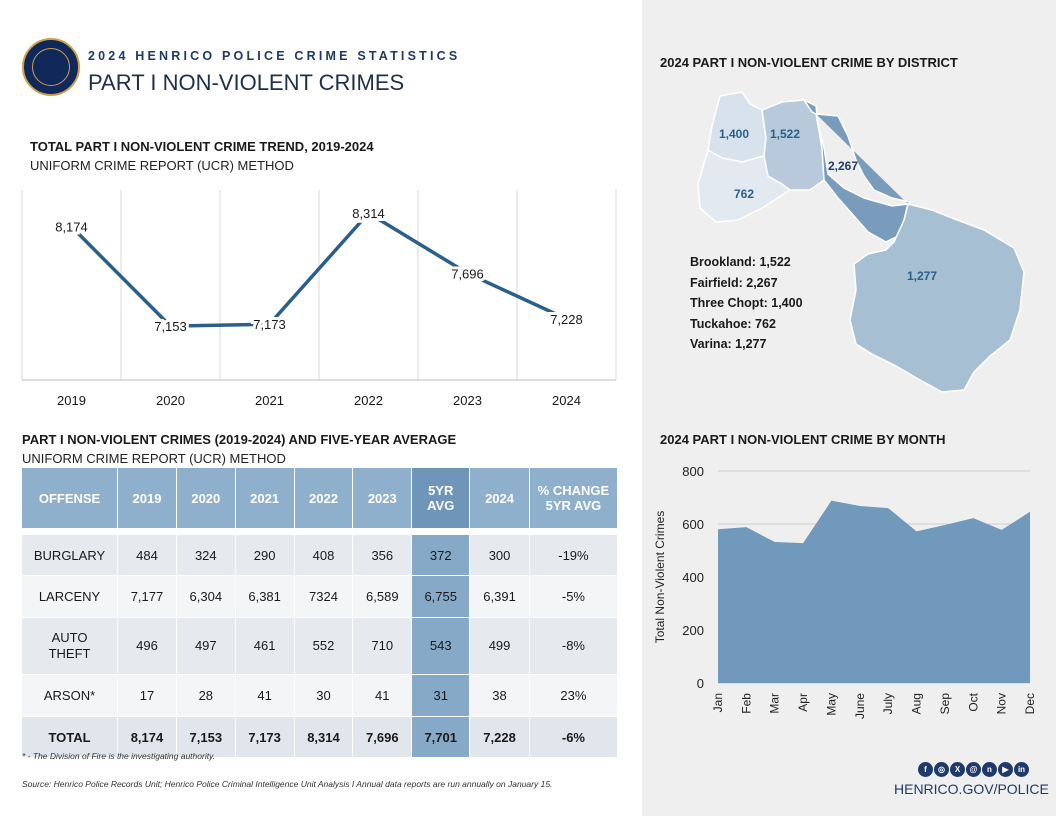 The width and height of the screenshot is (1056, 816). I want to click on header-offense: OFFENSE, so click(70, 498).